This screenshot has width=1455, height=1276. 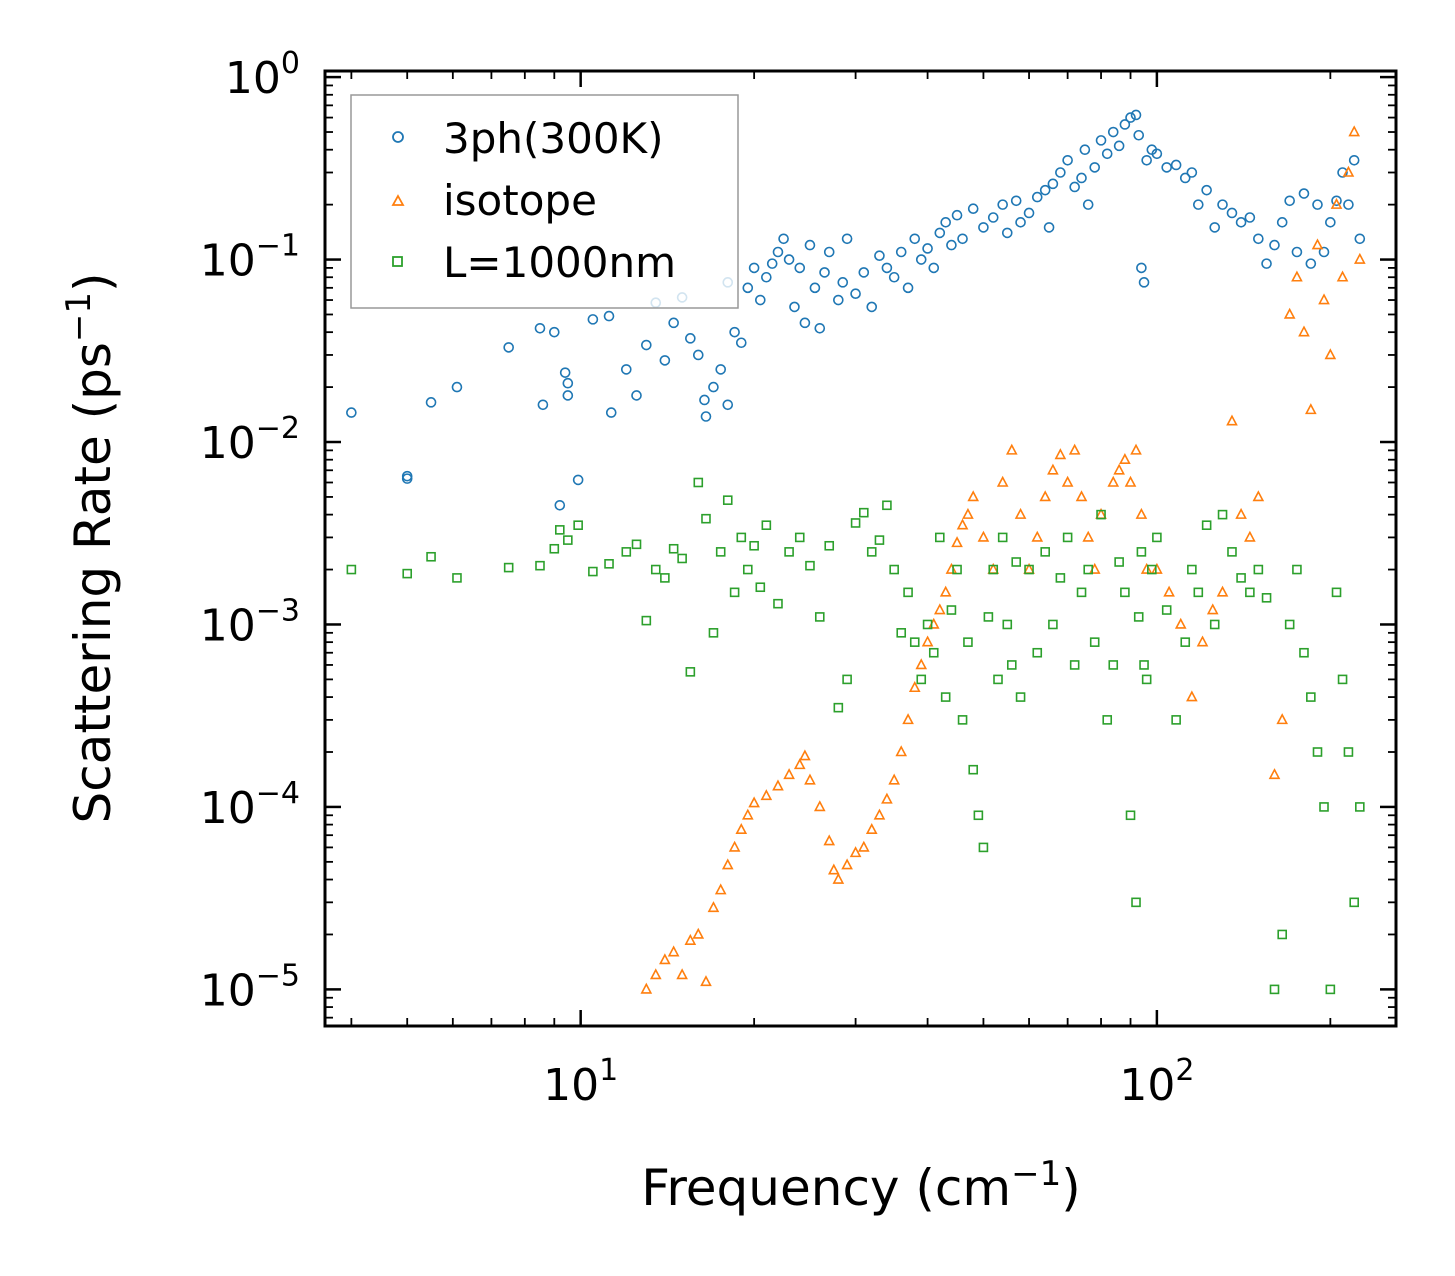 I want to click on legend-marker-isotope, so click(x=398, y=200).